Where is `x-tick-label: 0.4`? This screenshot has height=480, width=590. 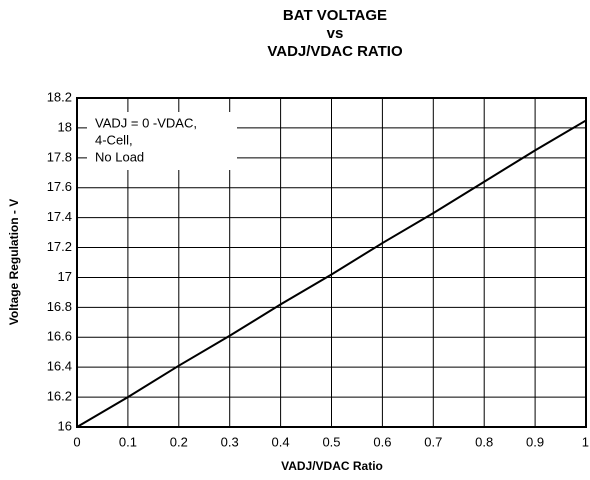
x-tick-label: 0.4 is located at coordinates (281, 441).